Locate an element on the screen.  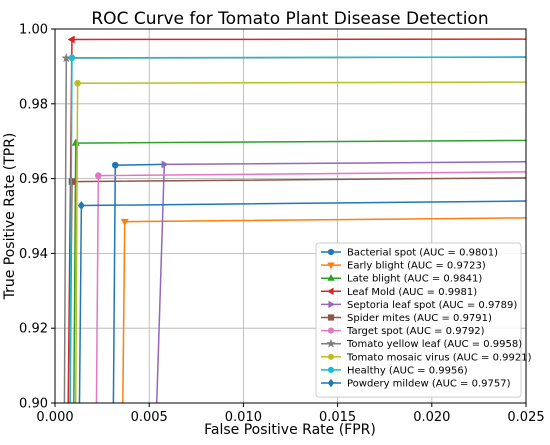
y-tick-label: 1.00 is located at coordinates (33, 30).